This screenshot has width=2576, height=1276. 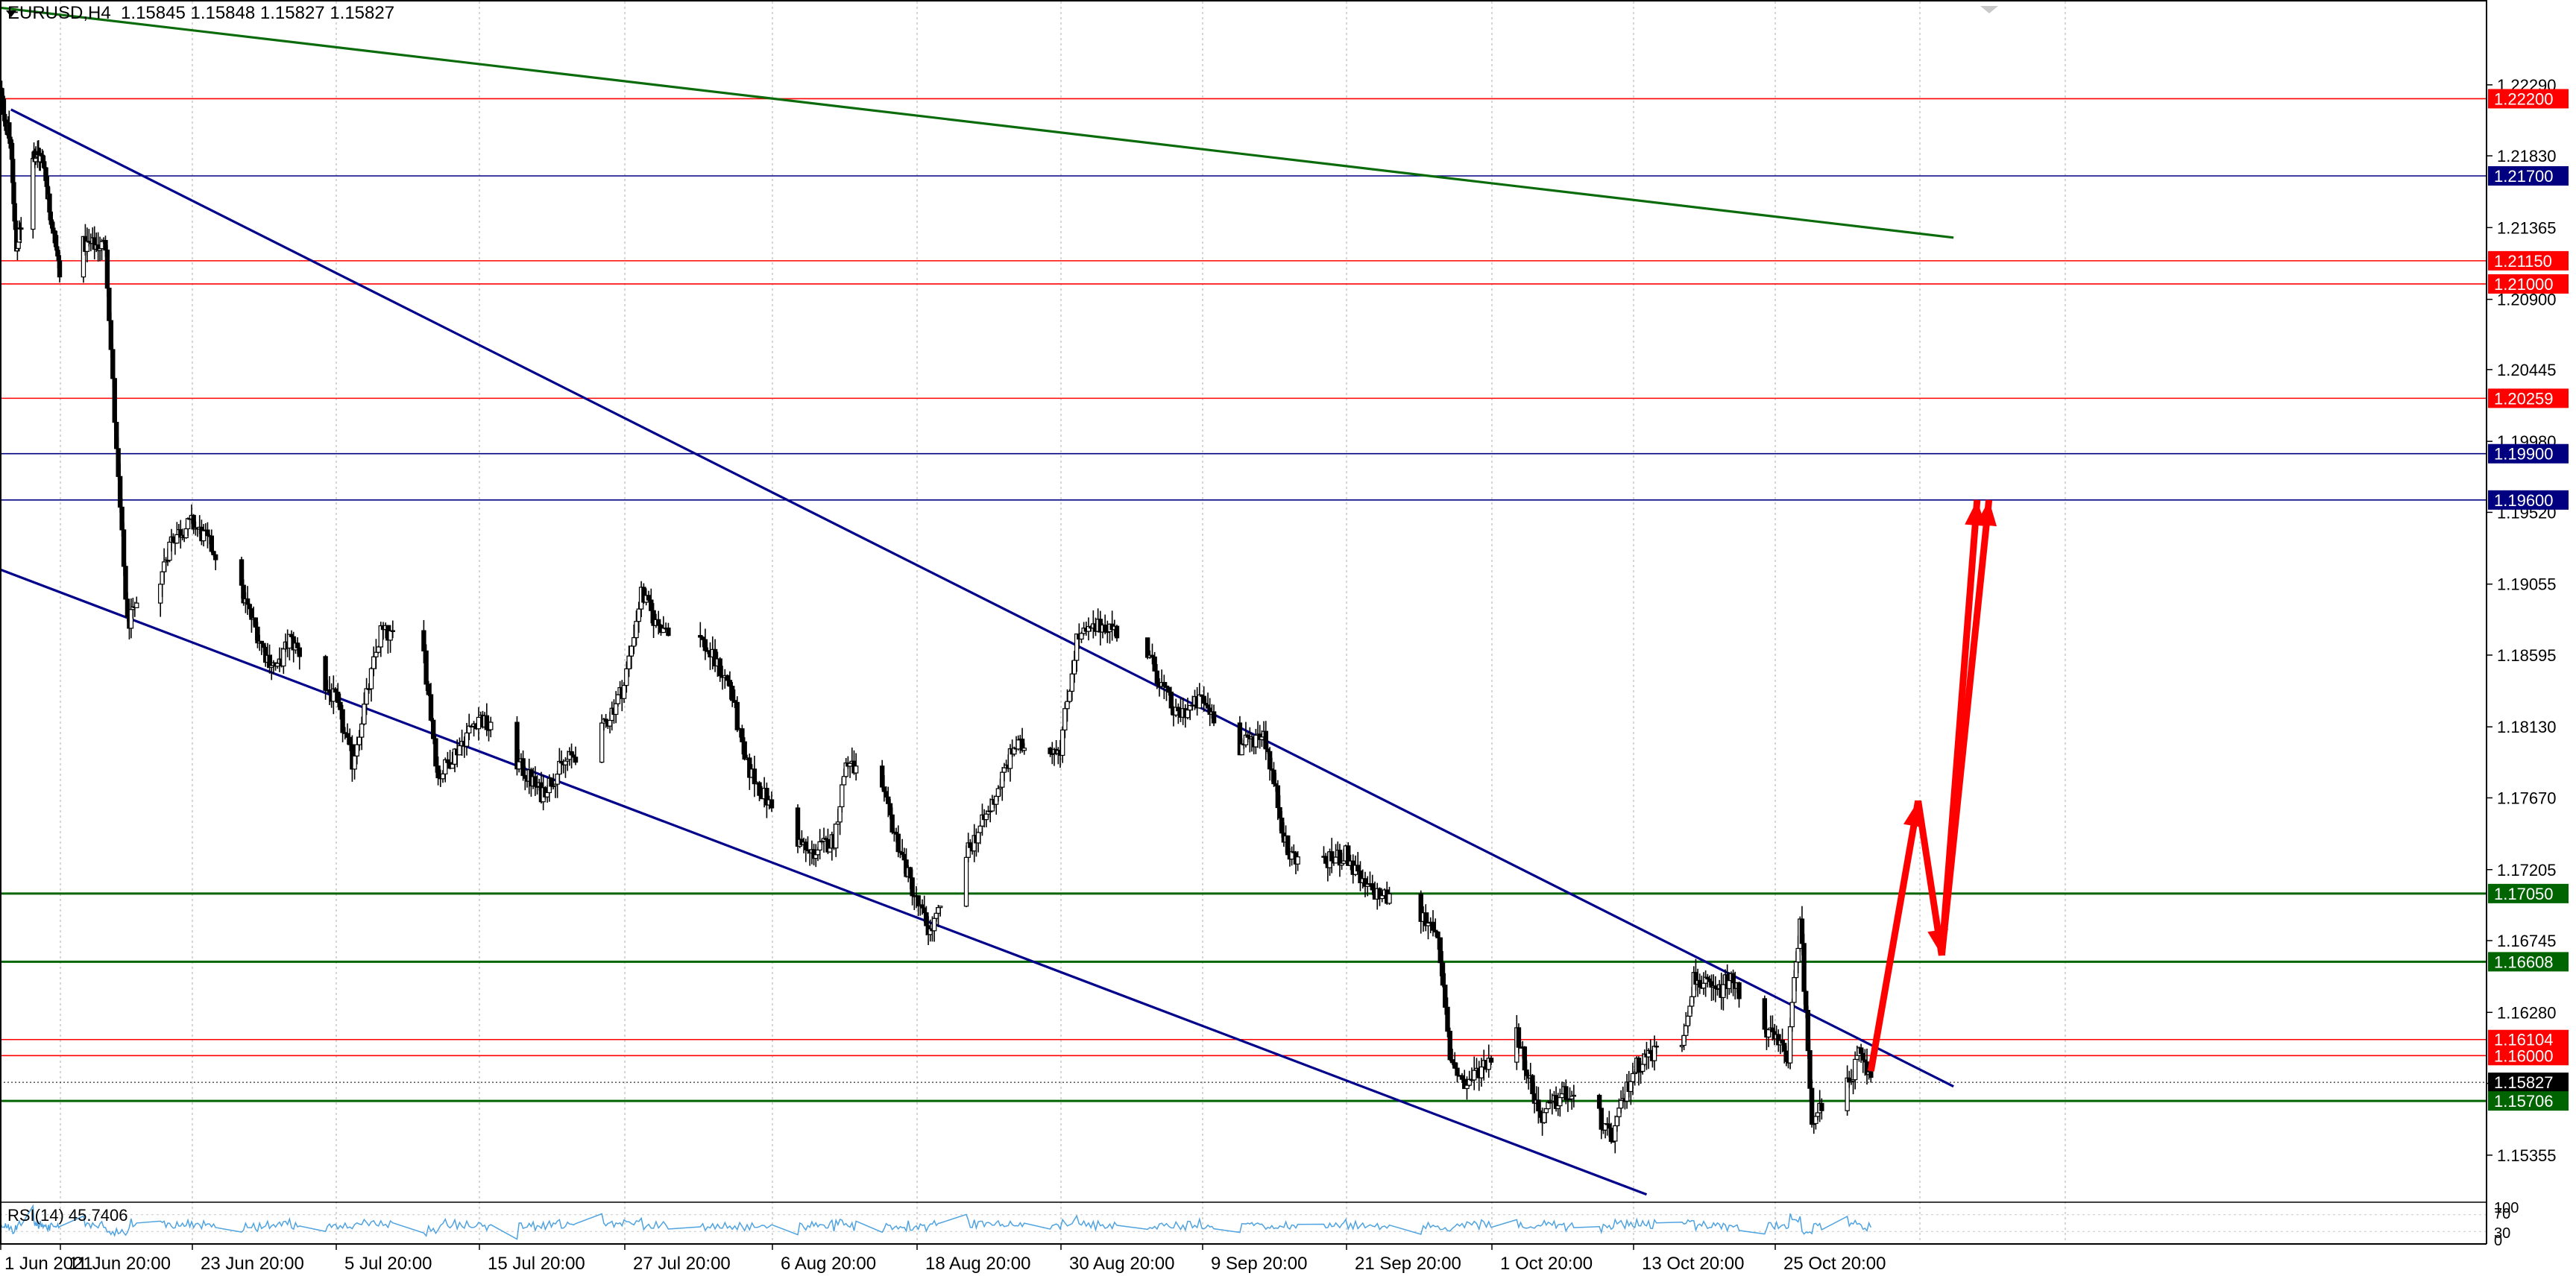 What do you see at coordinates (1989, 9) in the screenshot?
I see `scroll-shift-marker` at bounding box center [1989, 9].